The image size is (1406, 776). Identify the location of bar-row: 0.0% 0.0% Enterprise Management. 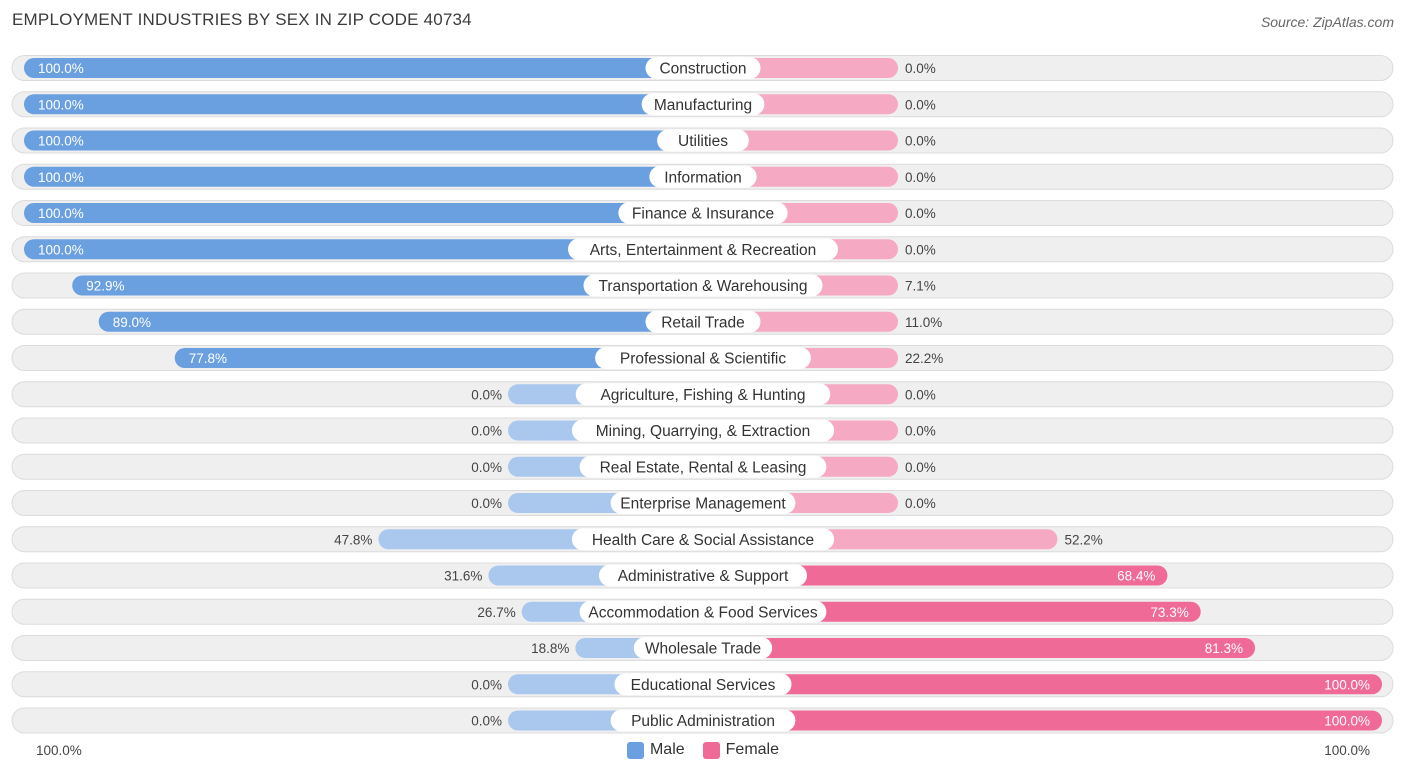
(702, 503).